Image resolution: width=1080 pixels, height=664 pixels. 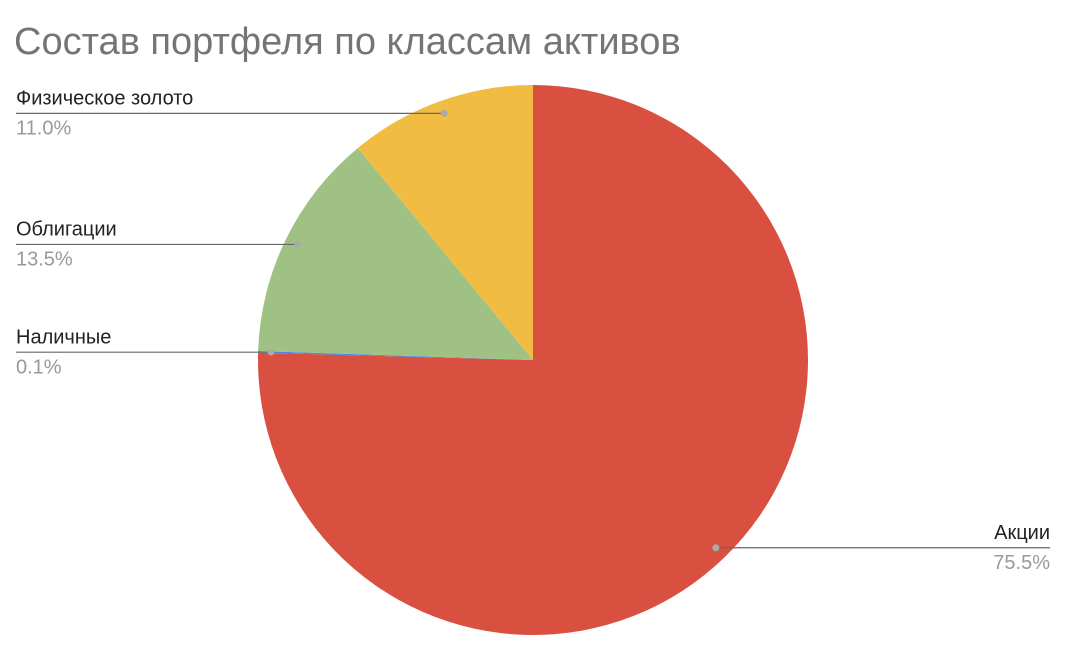 I want to click on slice-label: Акции, so click(x=1022, y=533).